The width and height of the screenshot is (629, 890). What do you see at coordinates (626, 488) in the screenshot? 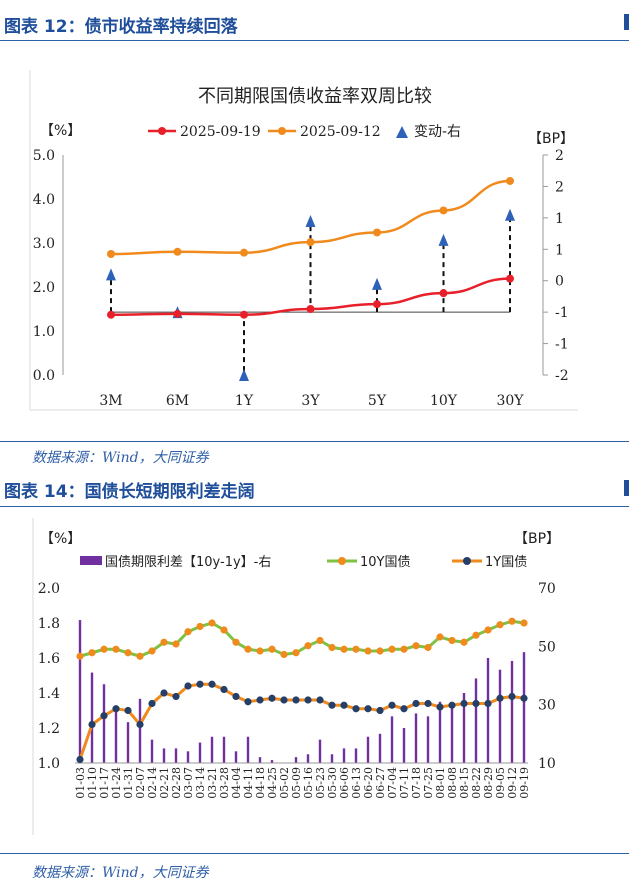
I see `caption-edge-marker` at bounding box center [626, 488].